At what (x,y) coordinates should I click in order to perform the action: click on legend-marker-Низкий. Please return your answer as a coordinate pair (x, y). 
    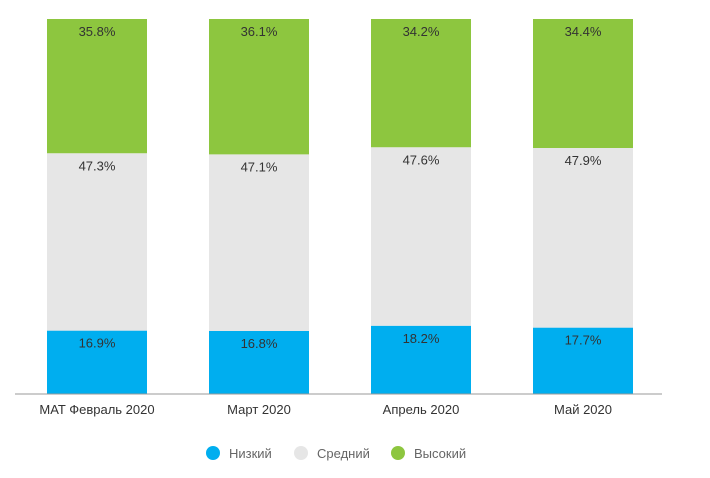
    Looking at the image, I should click on (213, 453).